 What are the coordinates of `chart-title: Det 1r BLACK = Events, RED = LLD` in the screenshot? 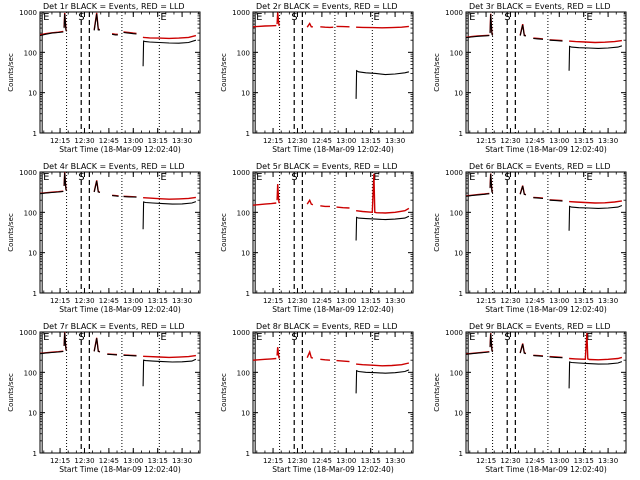 It's located at (114, 6).